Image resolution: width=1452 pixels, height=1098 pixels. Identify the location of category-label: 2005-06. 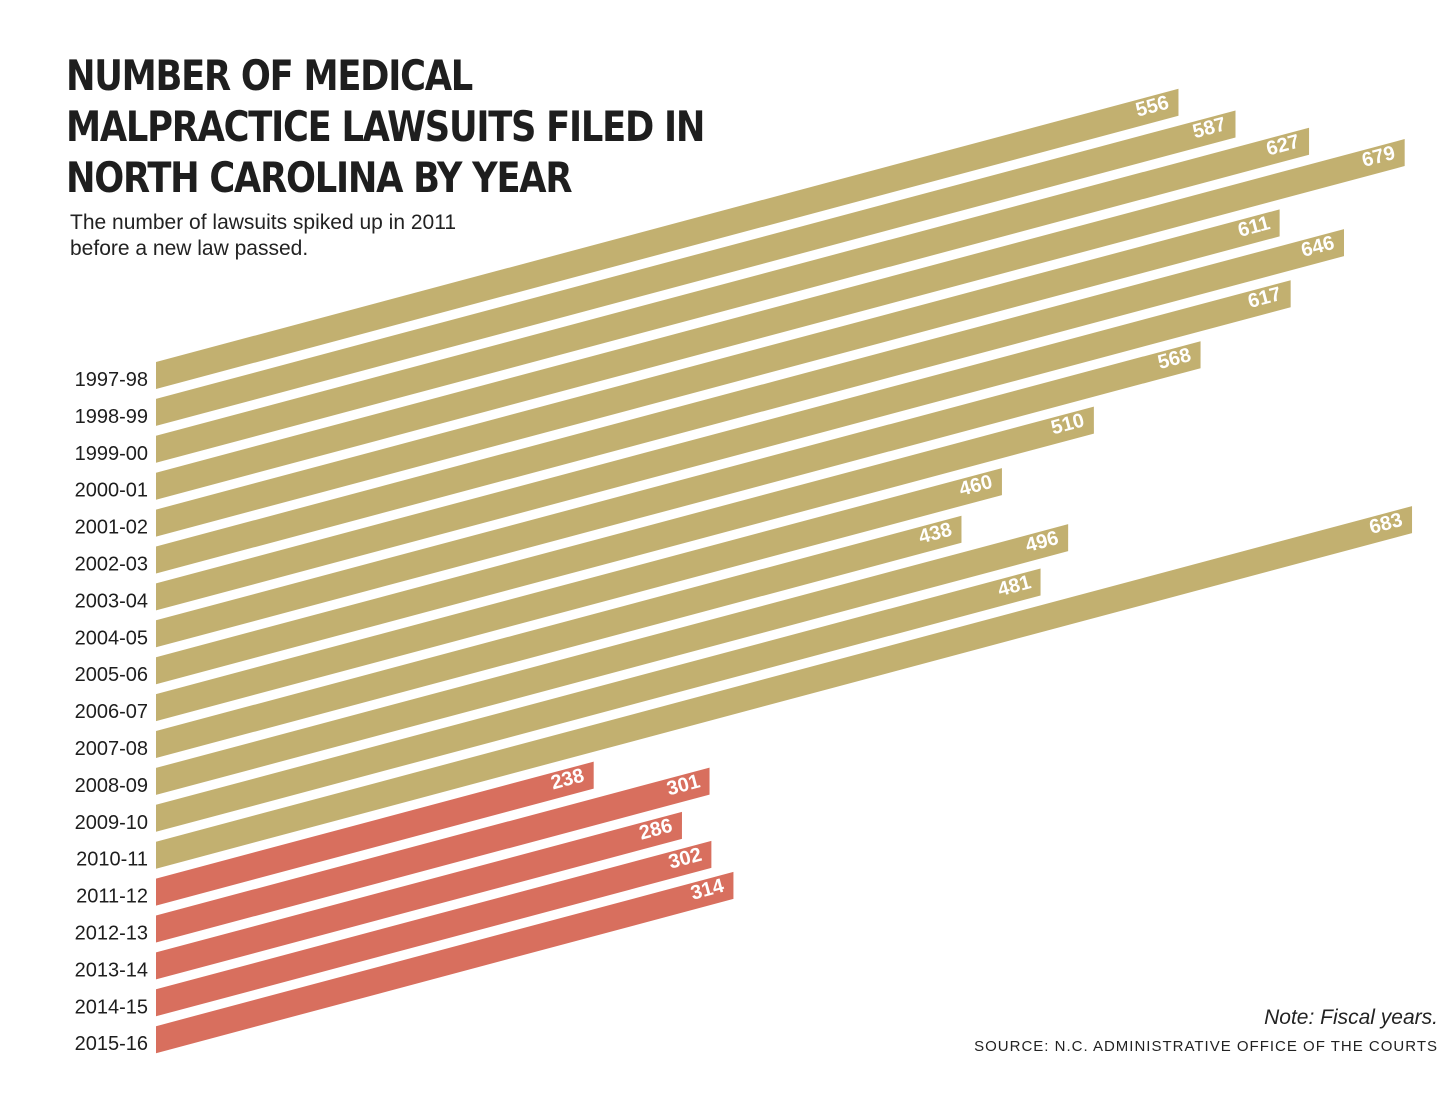
(111, 675).